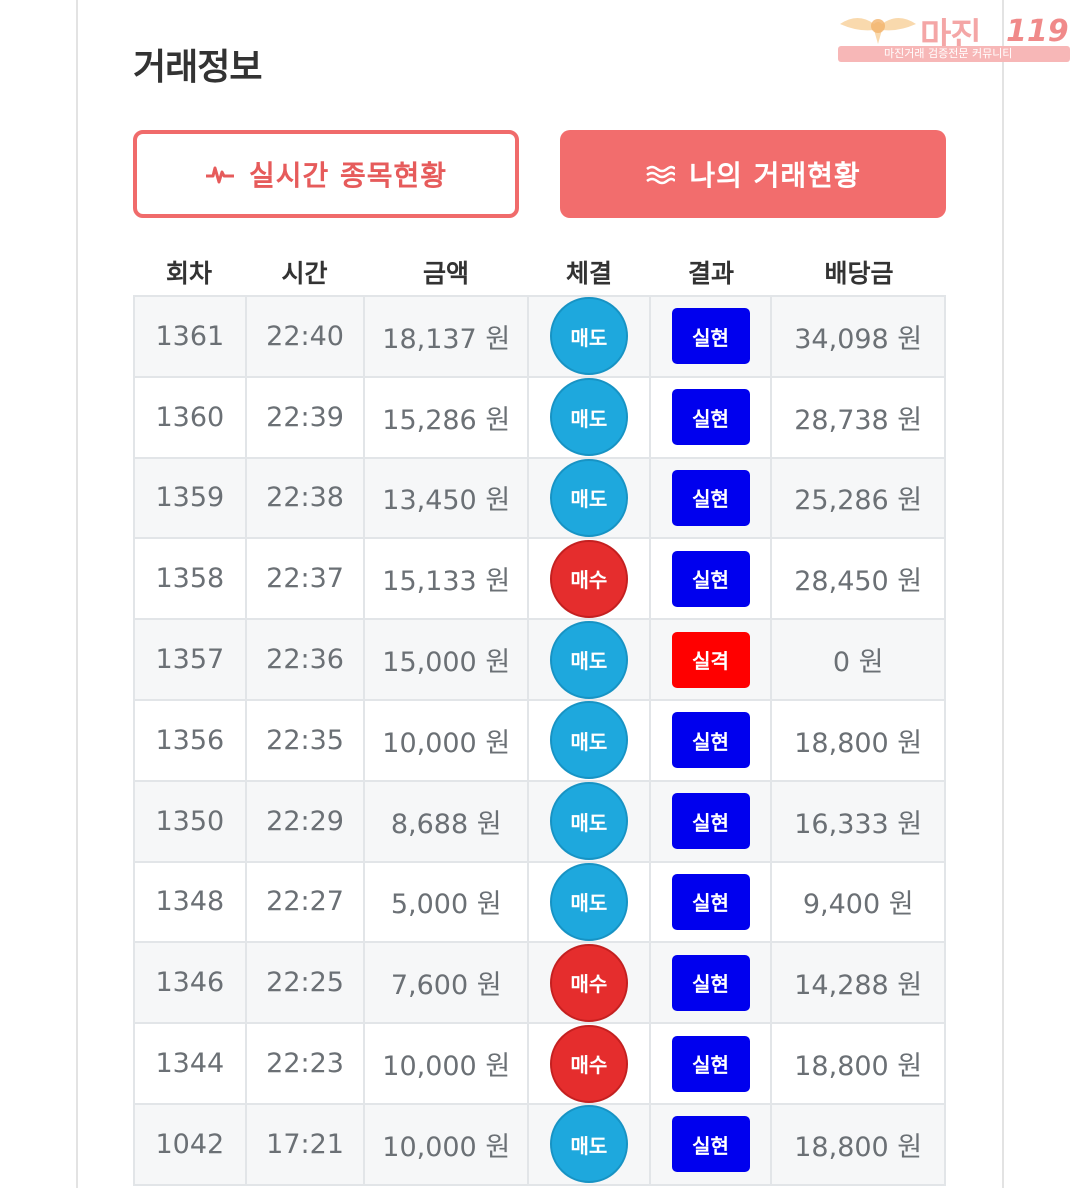 The width and height of the screenshot is (1080, 1188). I want to click on table-row: 1348 22:27 5,000 원 매도 실현 9,400 원, so click(540, 903).